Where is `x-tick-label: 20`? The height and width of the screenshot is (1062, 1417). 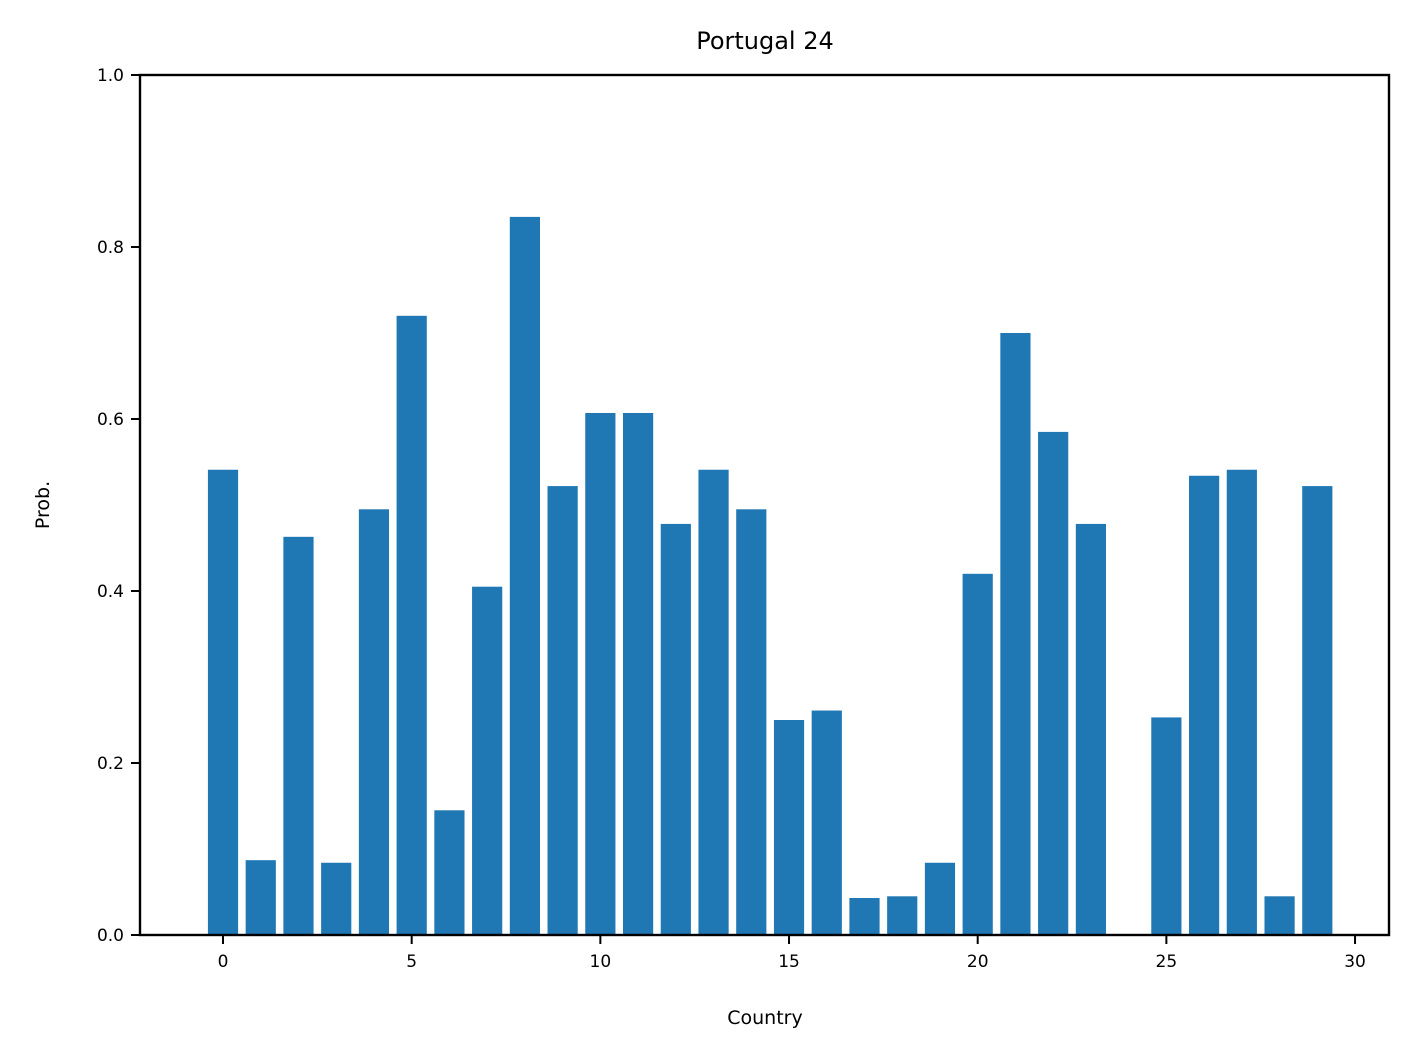 x-tick-label: 20 is located at coordinates (978, 962).